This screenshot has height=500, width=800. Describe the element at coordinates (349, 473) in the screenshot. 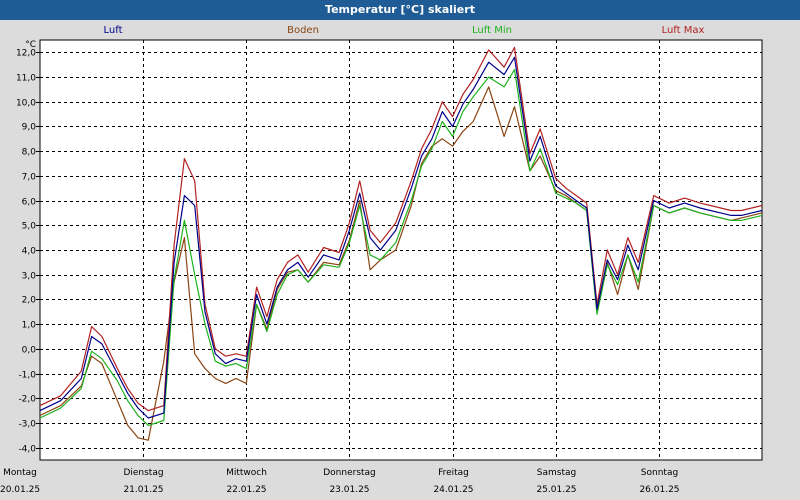

I see `x-tick-day: Donnerstag` at that location.